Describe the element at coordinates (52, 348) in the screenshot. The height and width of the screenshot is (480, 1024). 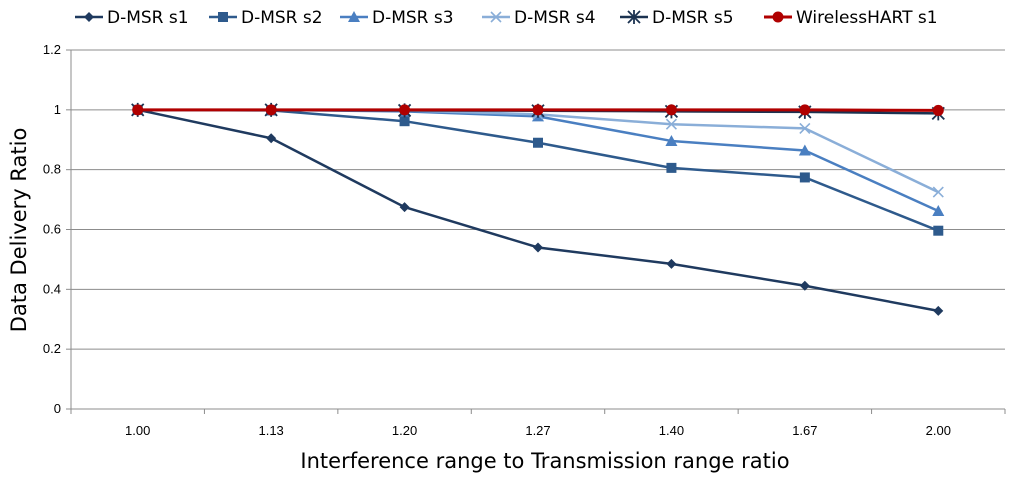
I see `y-tick-label: 0.2` at that location.